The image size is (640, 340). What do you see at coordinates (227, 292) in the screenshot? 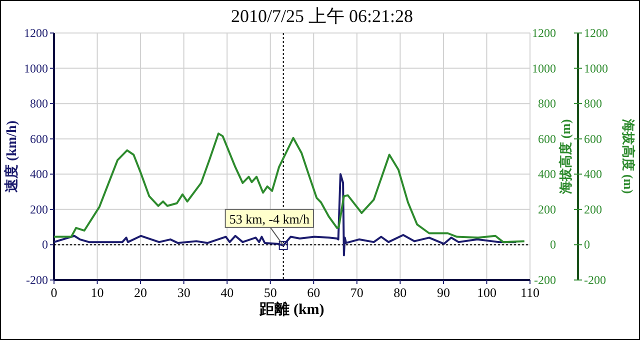
I see `x-tick-label: 40` at bounding box center [227, 292].